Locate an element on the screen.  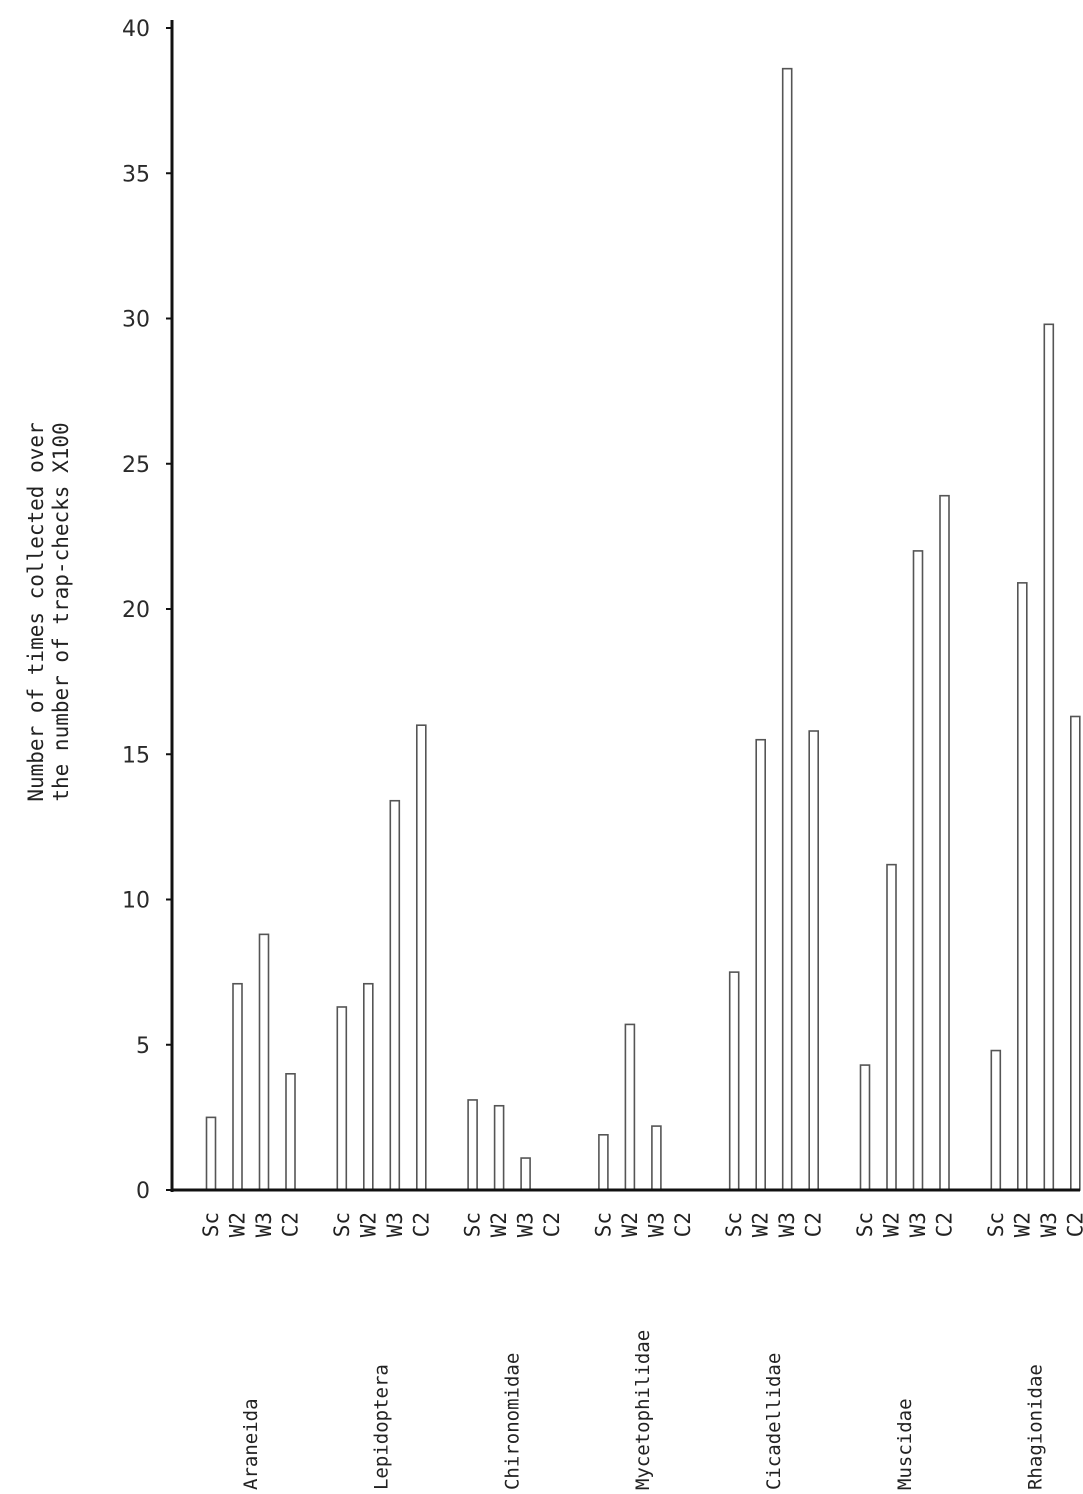
y-tick-label: 0 is located at coordinates (143, 1191).